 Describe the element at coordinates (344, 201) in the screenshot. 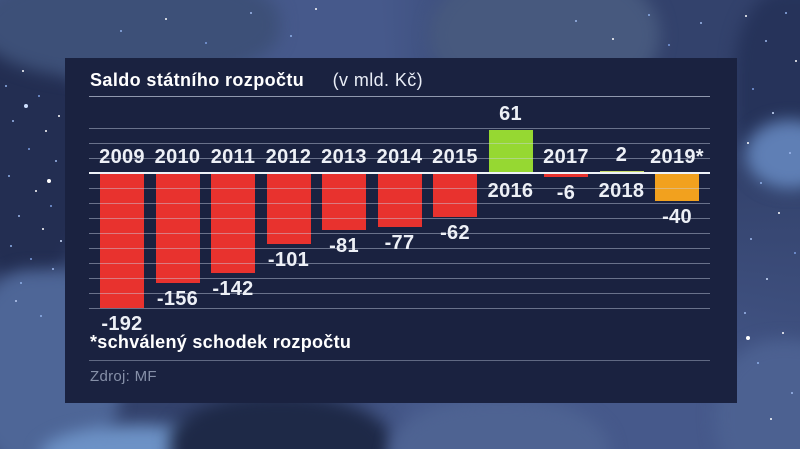

I see `bar-2013` at that location.